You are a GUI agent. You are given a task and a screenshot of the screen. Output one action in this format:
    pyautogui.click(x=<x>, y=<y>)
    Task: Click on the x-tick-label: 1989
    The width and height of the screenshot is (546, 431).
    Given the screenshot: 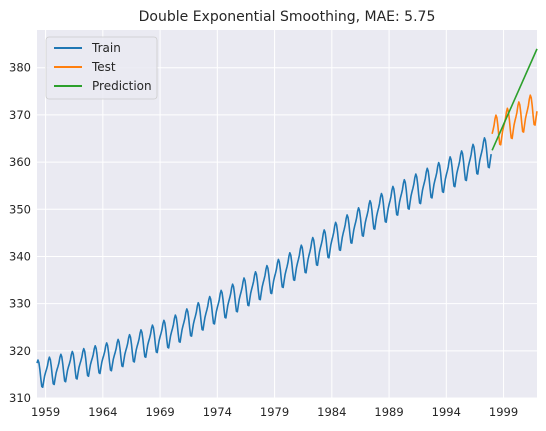 What is the action you would take?
    pyautogui.click(x=388, y=412)
    